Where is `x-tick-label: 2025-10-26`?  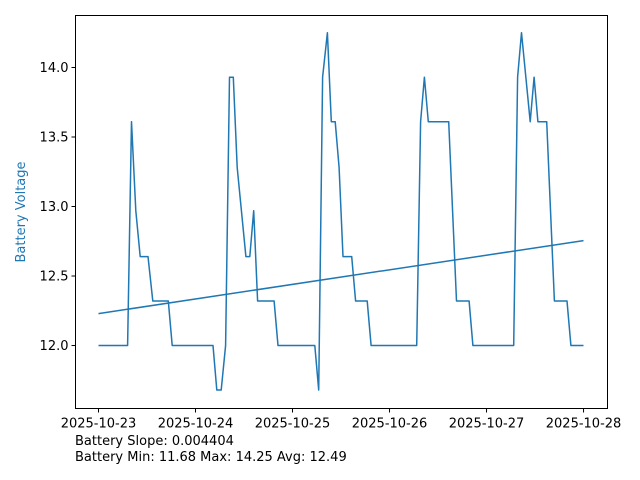 x-tick-label: 2025-10-26 is located at coordinates (390, 424).